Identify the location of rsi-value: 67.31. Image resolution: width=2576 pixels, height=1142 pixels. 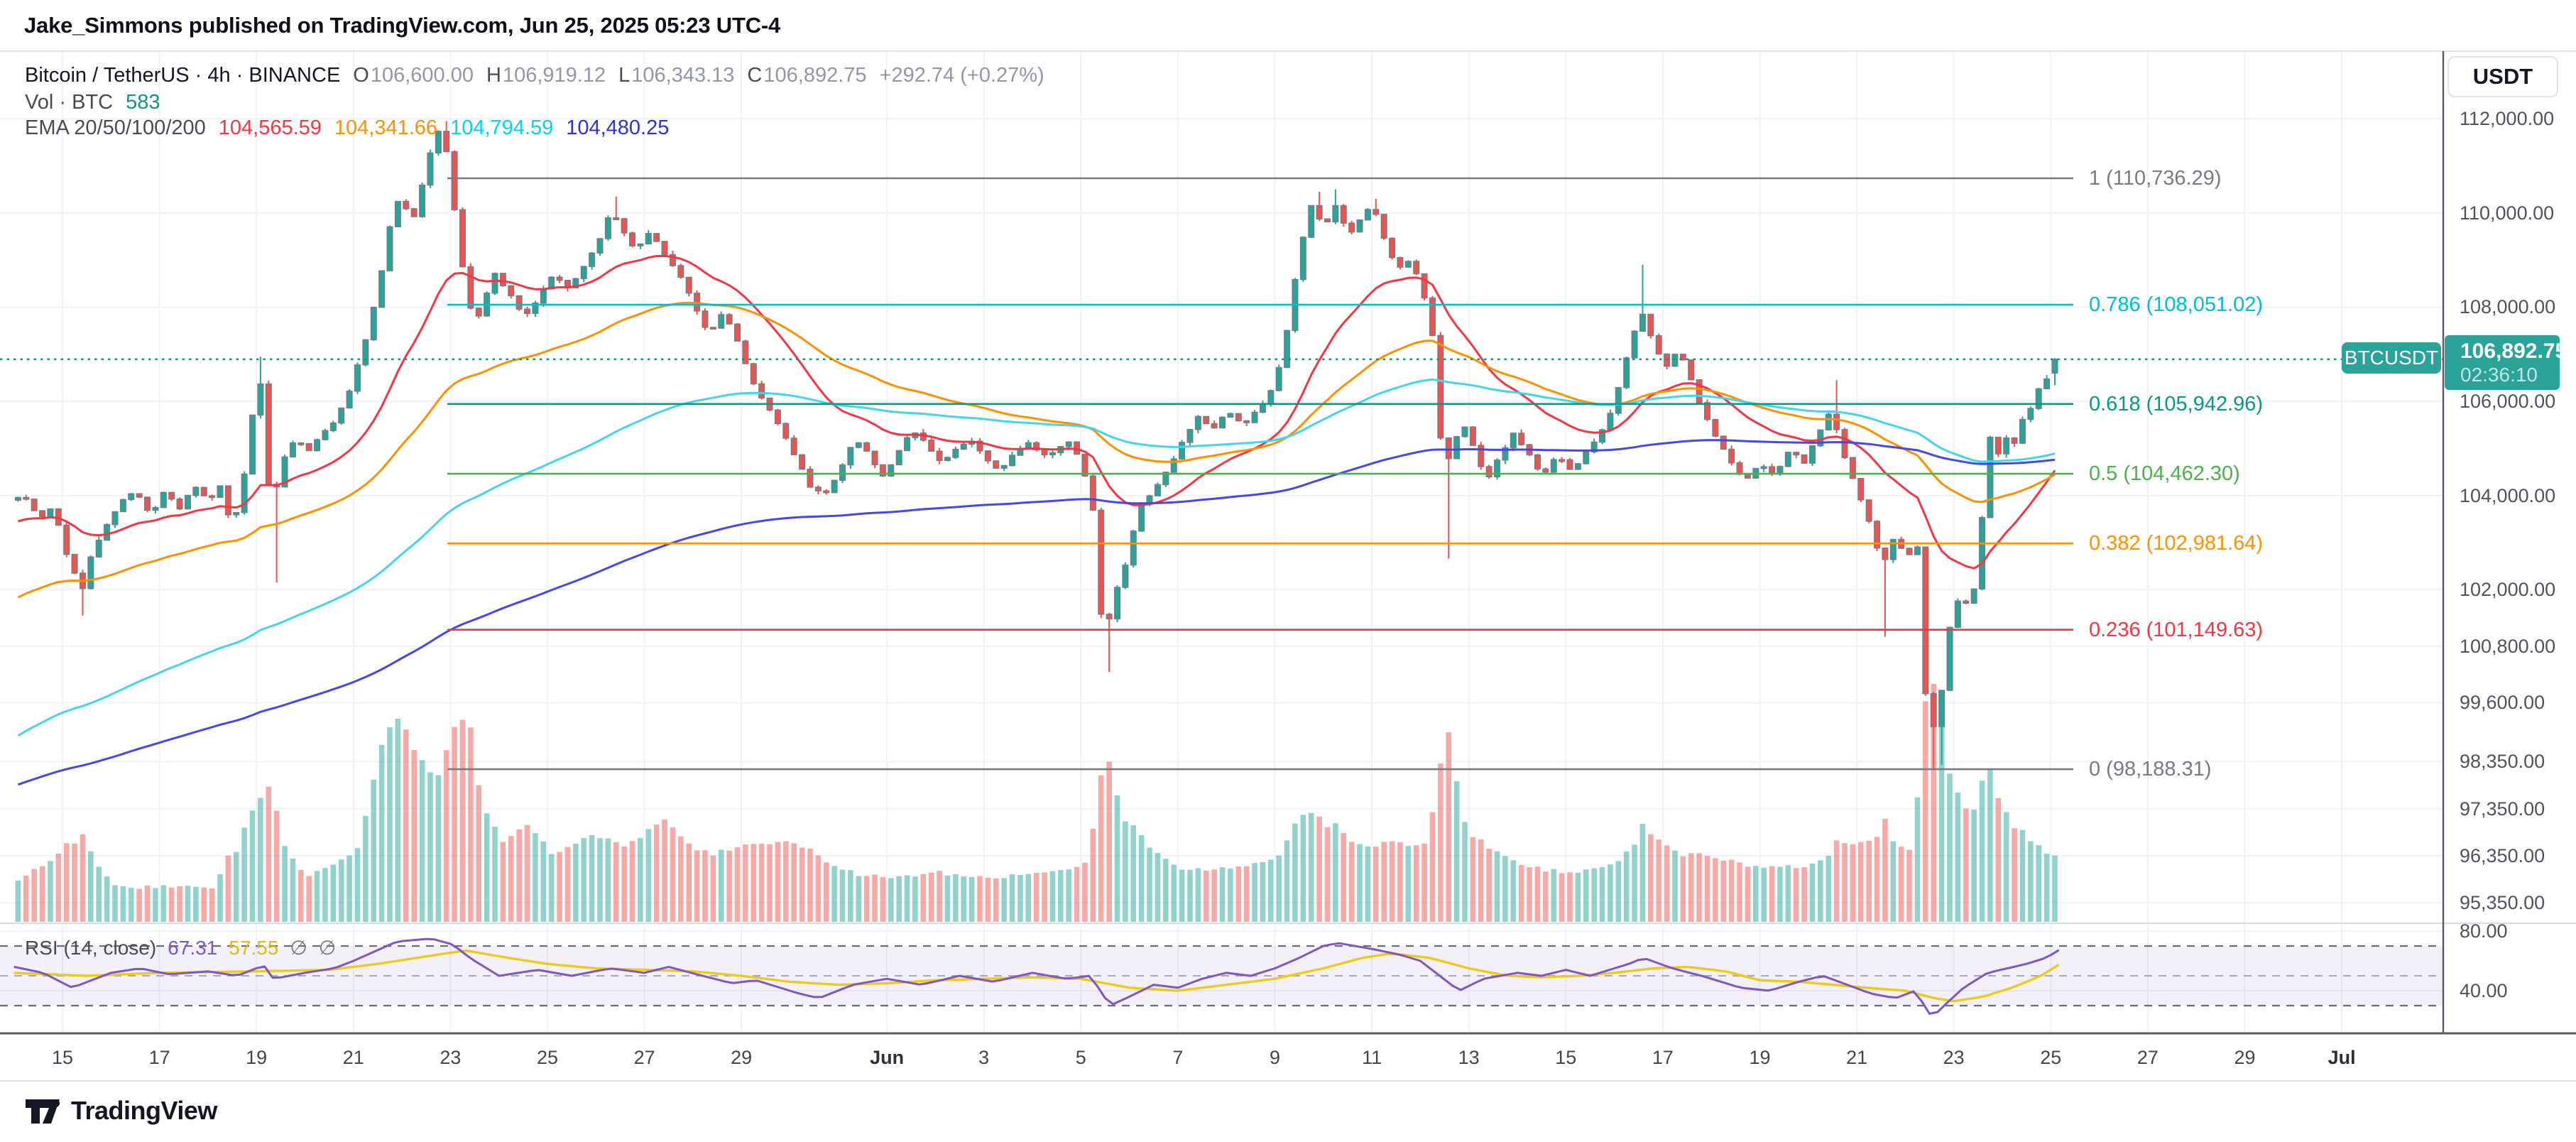
(193, 948).